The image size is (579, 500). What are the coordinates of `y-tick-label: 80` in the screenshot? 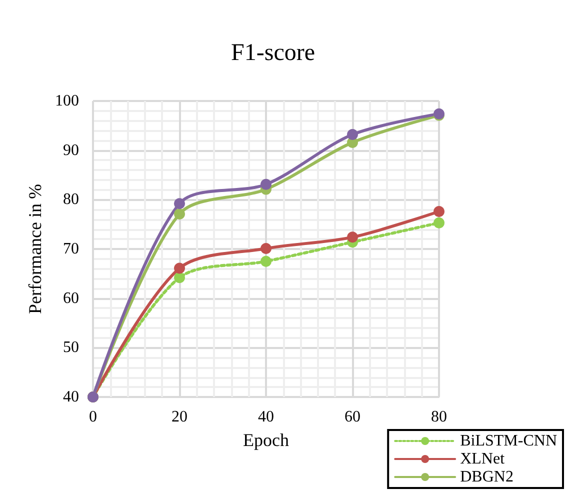 It's located at (71, 199).